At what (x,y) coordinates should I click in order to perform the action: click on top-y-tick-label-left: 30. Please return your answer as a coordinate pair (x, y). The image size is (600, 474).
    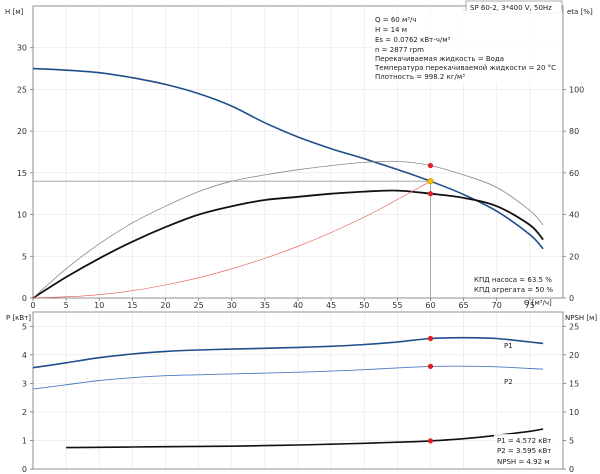
    Looking at the image, I should click on (22, 48).